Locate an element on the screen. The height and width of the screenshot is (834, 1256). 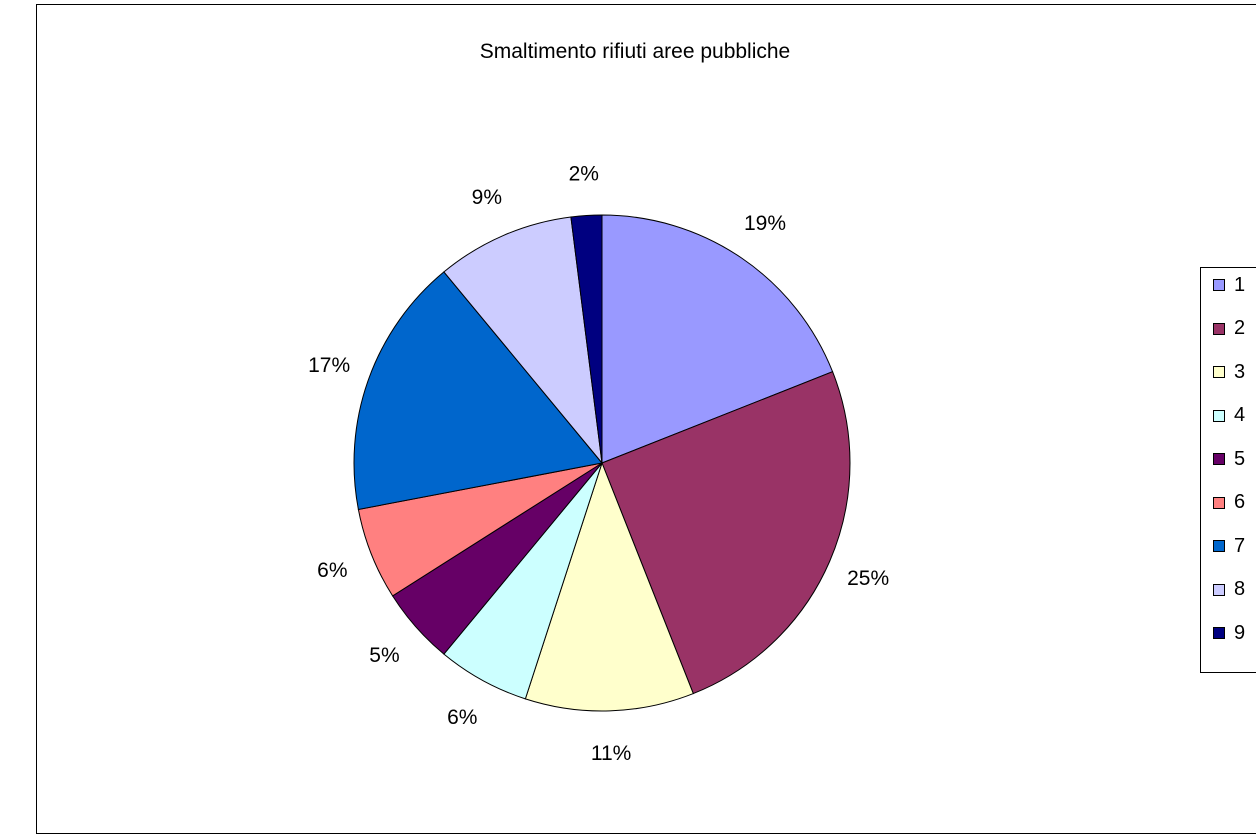
legend-label-3: 3 is located at coordinates (1240, 371).